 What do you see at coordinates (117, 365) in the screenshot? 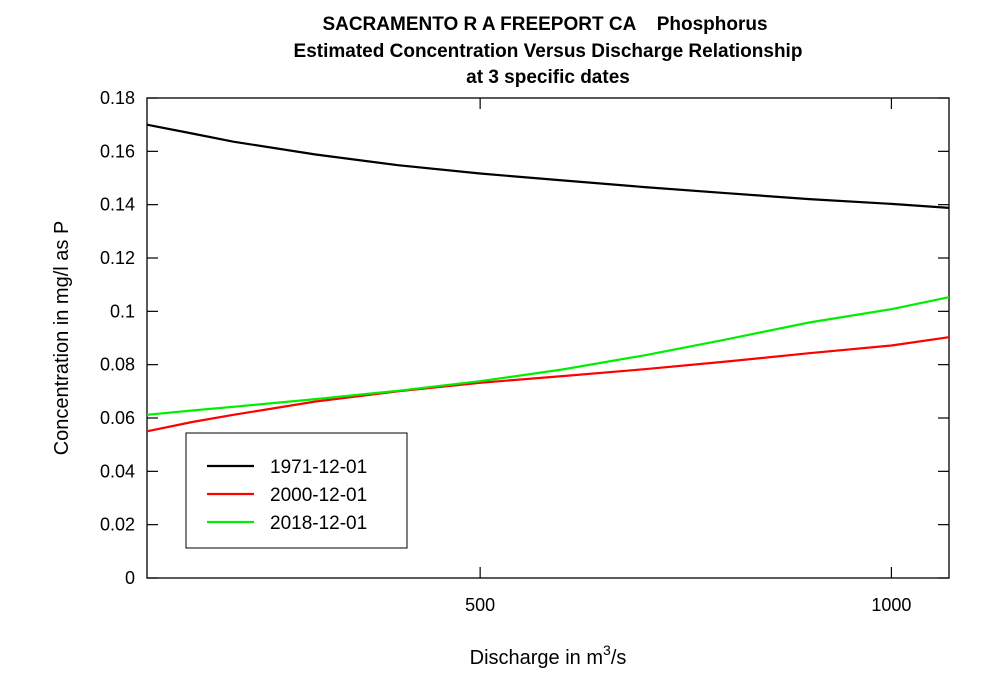
I see `y-tick-label: 0.08` at bounding box center [117, 365].